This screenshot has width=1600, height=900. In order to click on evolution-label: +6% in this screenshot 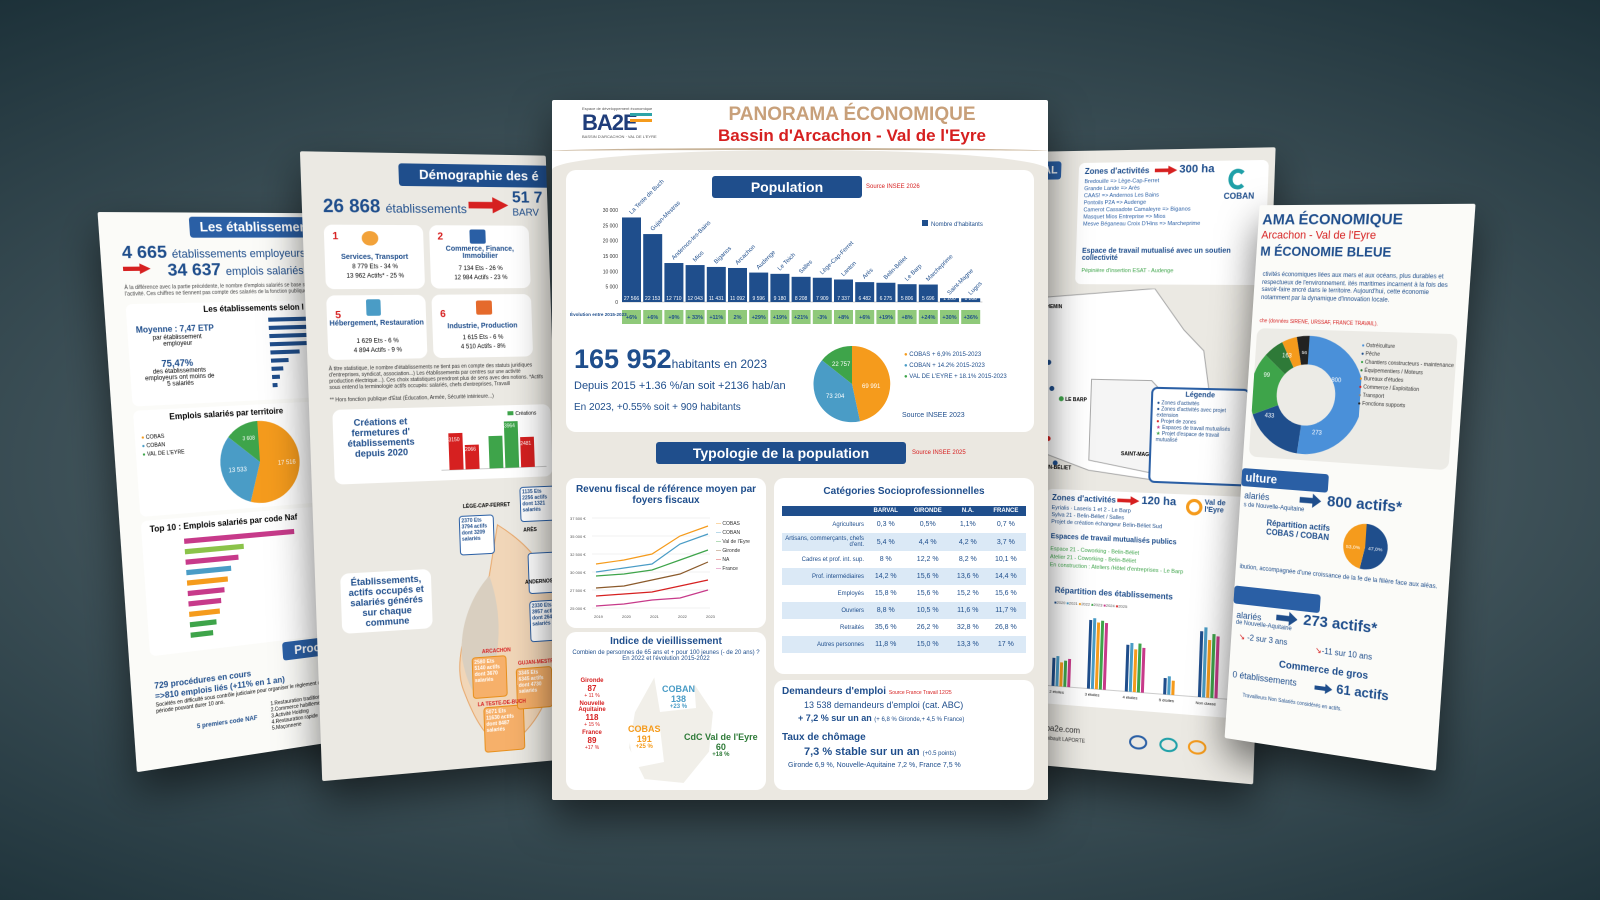, I will do `click(864, 318)`.